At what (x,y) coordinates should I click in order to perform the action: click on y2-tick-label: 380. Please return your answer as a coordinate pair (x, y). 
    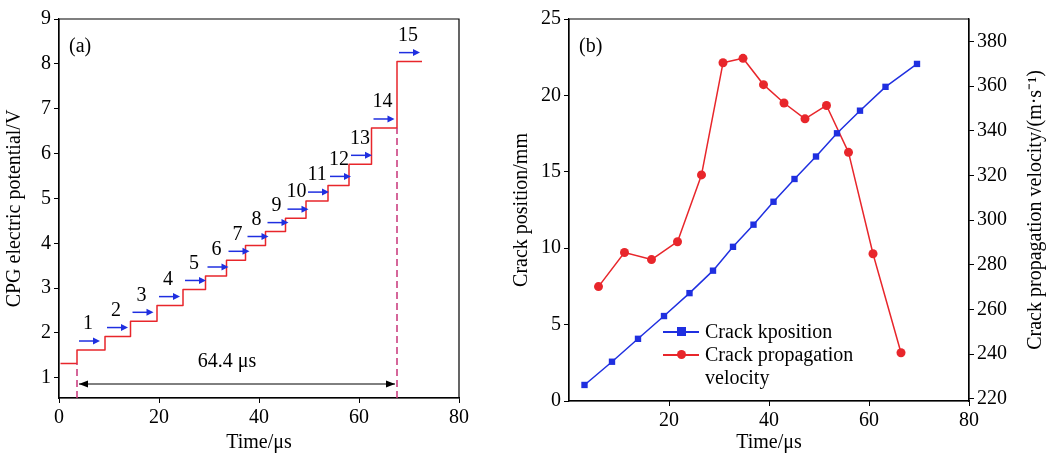
    Looking at the image, I should click on (992, 39).